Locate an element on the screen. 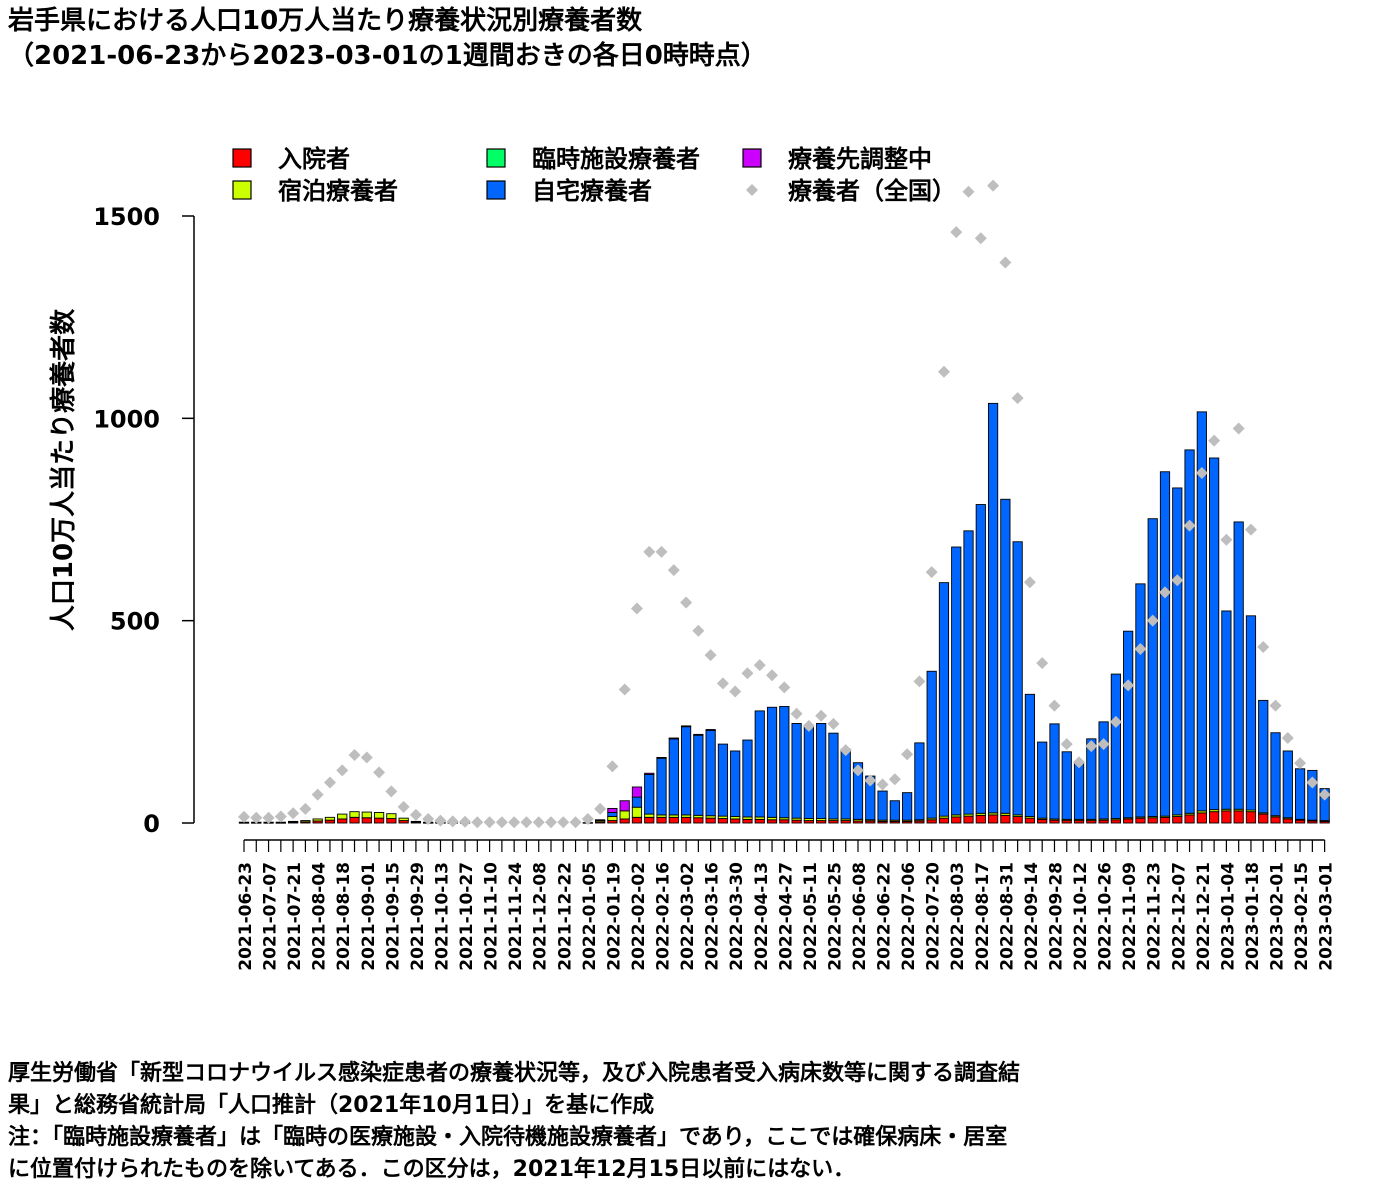 This screenshot has width=1400, height=1200. x-tick-label: 2022-08-03 is located at coordinates (958, 916).